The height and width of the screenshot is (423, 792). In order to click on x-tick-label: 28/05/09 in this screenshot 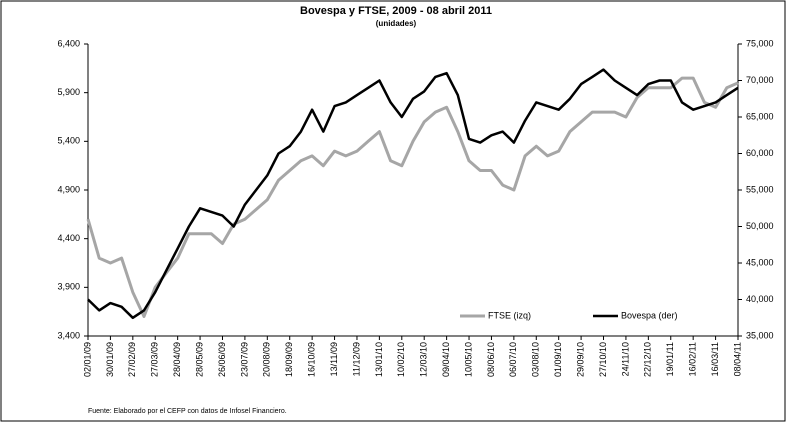, I will do `click(199, 359)`.